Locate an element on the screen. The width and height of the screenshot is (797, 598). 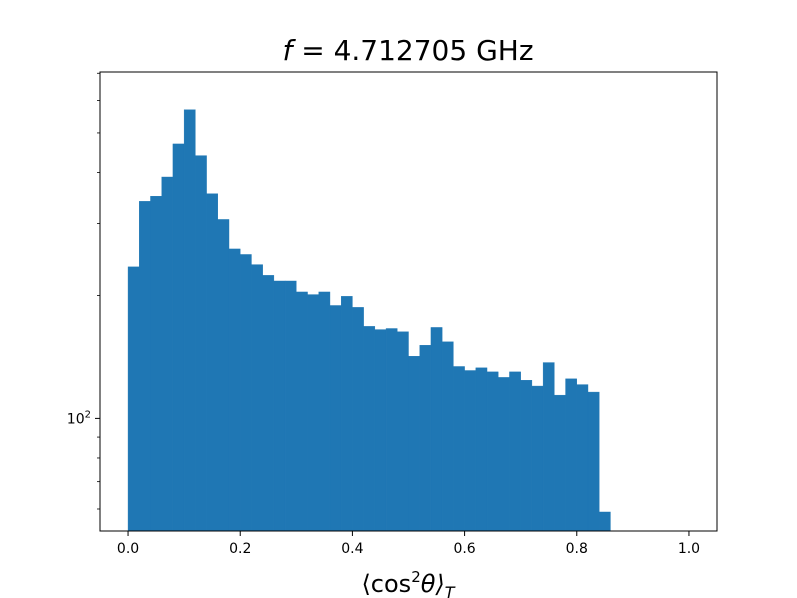
x-axis-label: ⟨cos2θ⟩T is located at coordinates (408, 583).